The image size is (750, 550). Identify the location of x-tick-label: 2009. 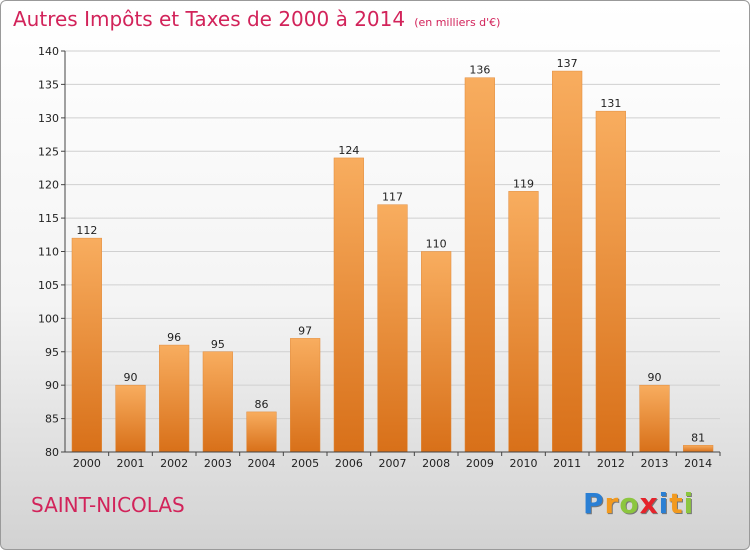
(480, 463).